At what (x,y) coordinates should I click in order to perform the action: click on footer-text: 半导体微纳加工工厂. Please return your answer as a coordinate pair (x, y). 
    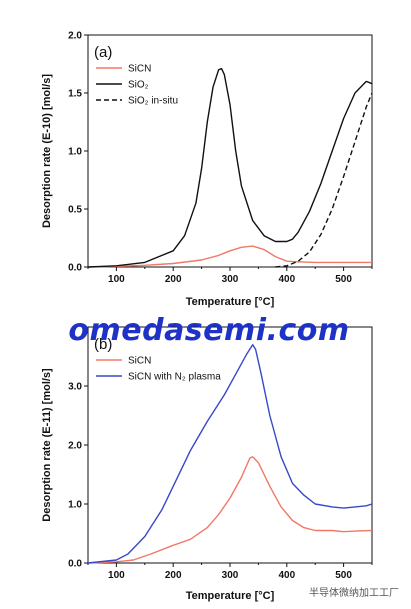
    Looking at the image, I should click on (354, 592).